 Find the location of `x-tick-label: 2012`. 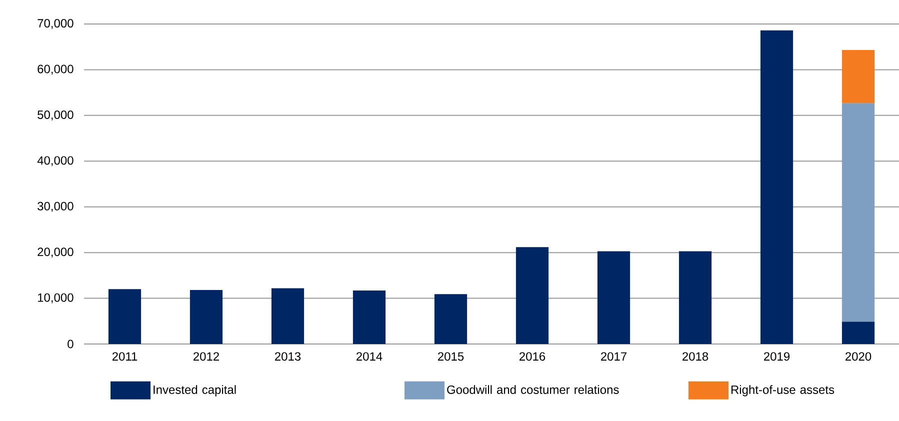

x-tick-label: 2012 is located at coordinates (206, 356).